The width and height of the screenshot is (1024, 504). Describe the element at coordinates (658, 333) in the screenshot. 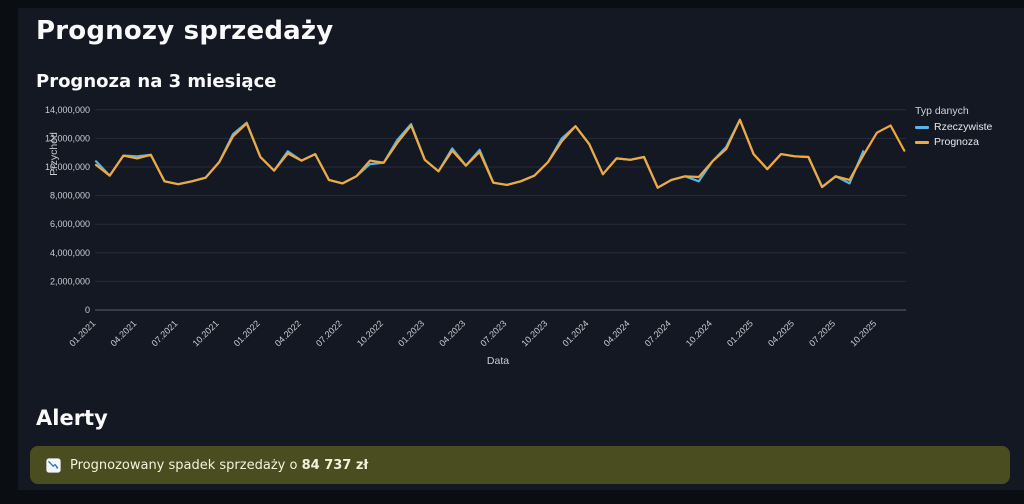

I see `x-tick-label: 07.2024` at that location.